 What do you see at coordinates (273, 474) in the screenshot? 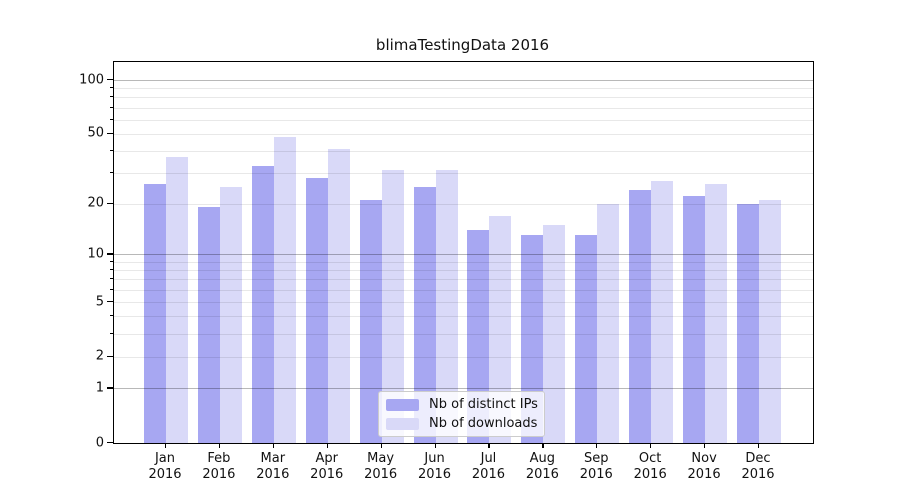
I see `x-tick-label-year-mar: 2016` at bounding box center [273, 474].